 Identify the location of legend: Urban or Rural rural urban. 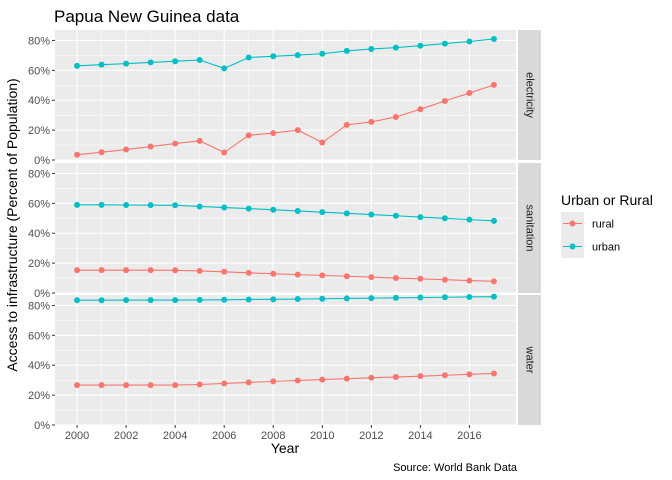
(607, 225).